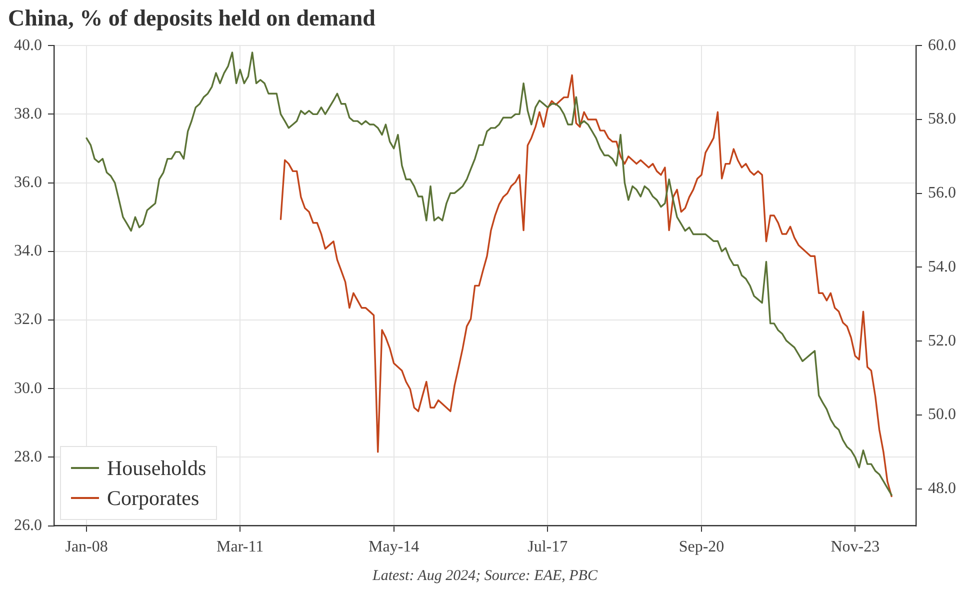 This screenshot has width=972, height=589. Describe the element at coordinates (86, 547) in the screenshot. I see `x-tick-label: Jan-08` at that location.